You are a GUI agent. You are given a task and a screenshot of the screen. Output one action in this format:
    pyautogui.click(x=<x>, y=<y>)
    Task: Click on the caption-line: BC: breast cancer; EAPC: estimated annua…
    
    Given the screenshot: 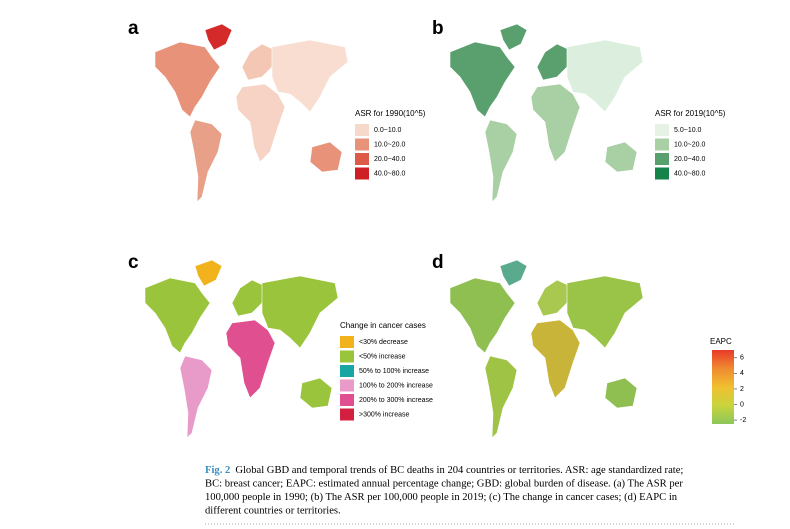 What is the action you would take?
    pyautogui.click(x=444, y=484)
    